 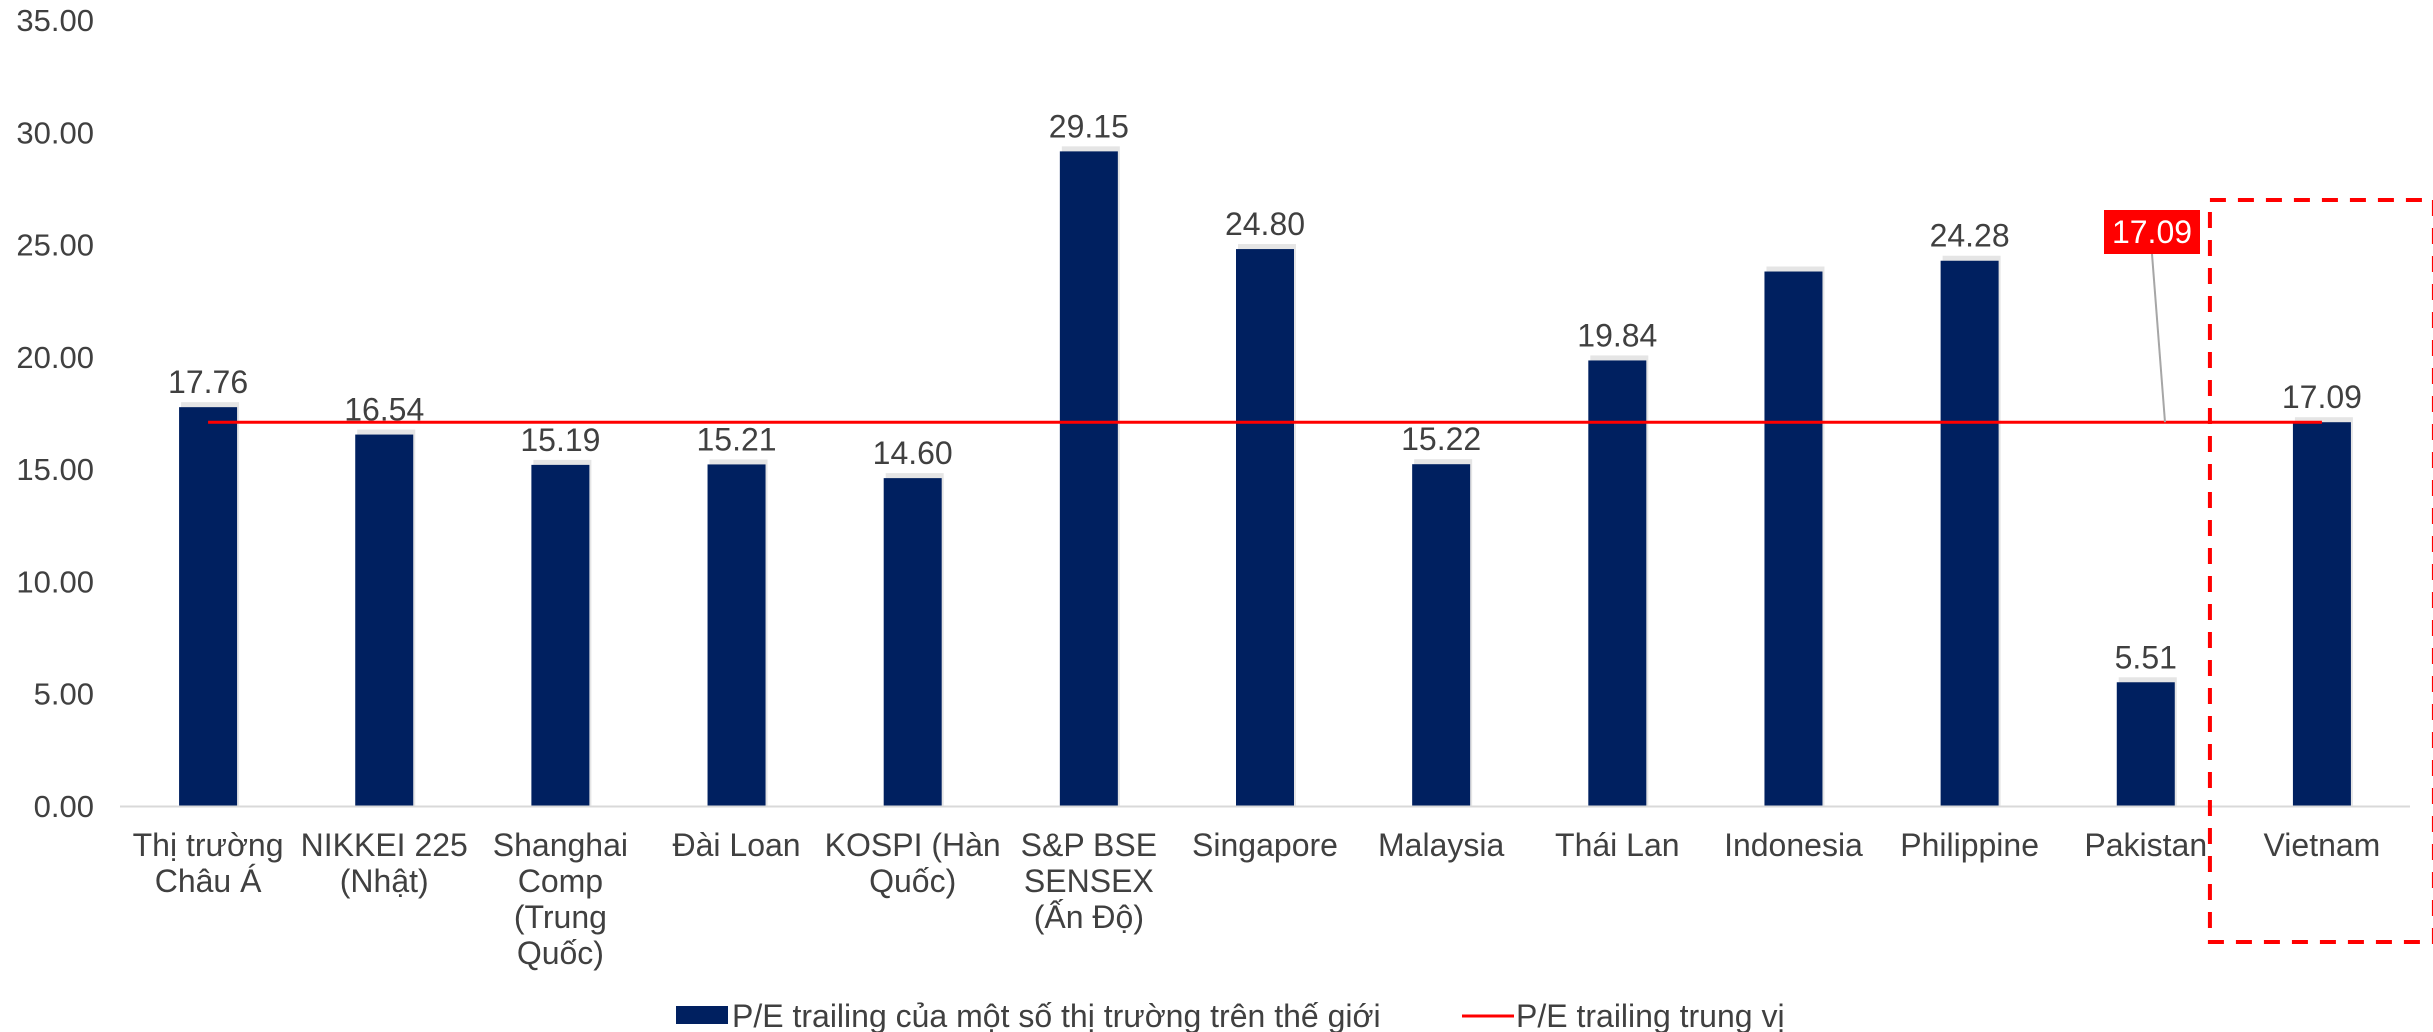 I want to click on category-label: Indonesia, so click(x=1793, y=845).